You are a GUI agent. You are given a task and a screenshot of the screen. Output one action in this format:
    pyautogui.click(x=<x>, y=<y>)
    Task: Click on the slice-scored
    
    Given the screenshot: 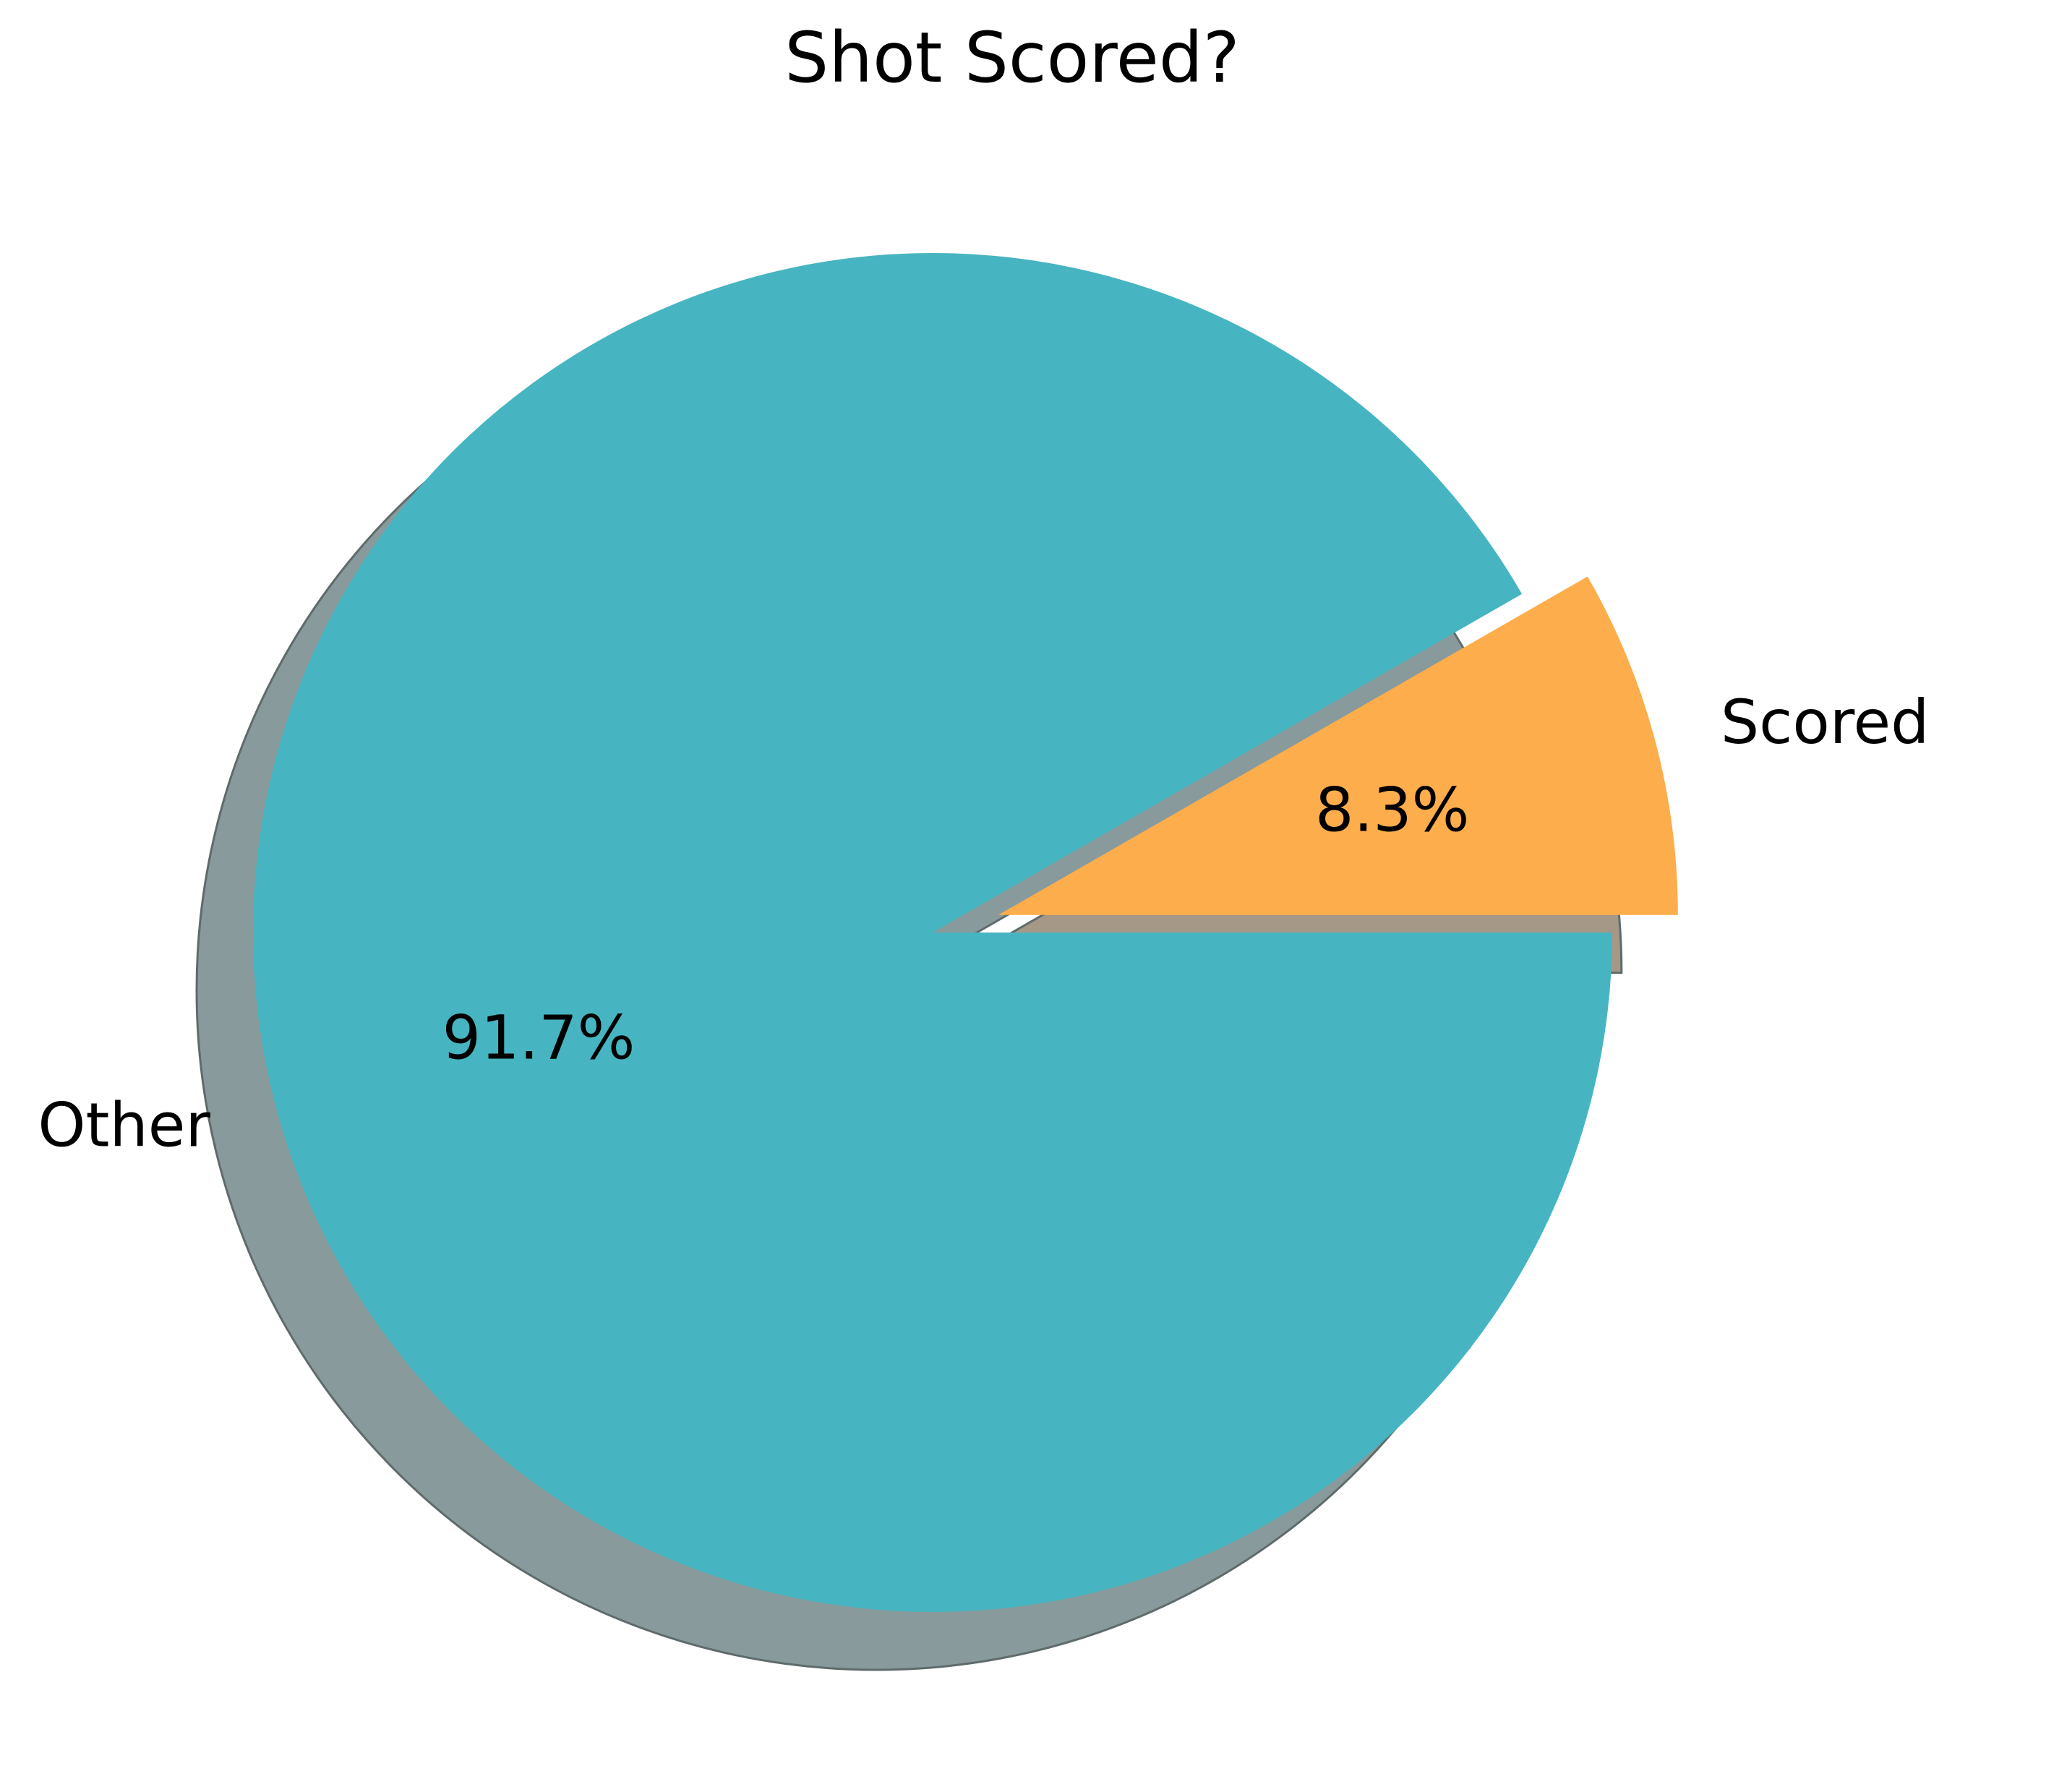 What is the action you would take?
    pyautogui.click(x=1338, y=745)
    